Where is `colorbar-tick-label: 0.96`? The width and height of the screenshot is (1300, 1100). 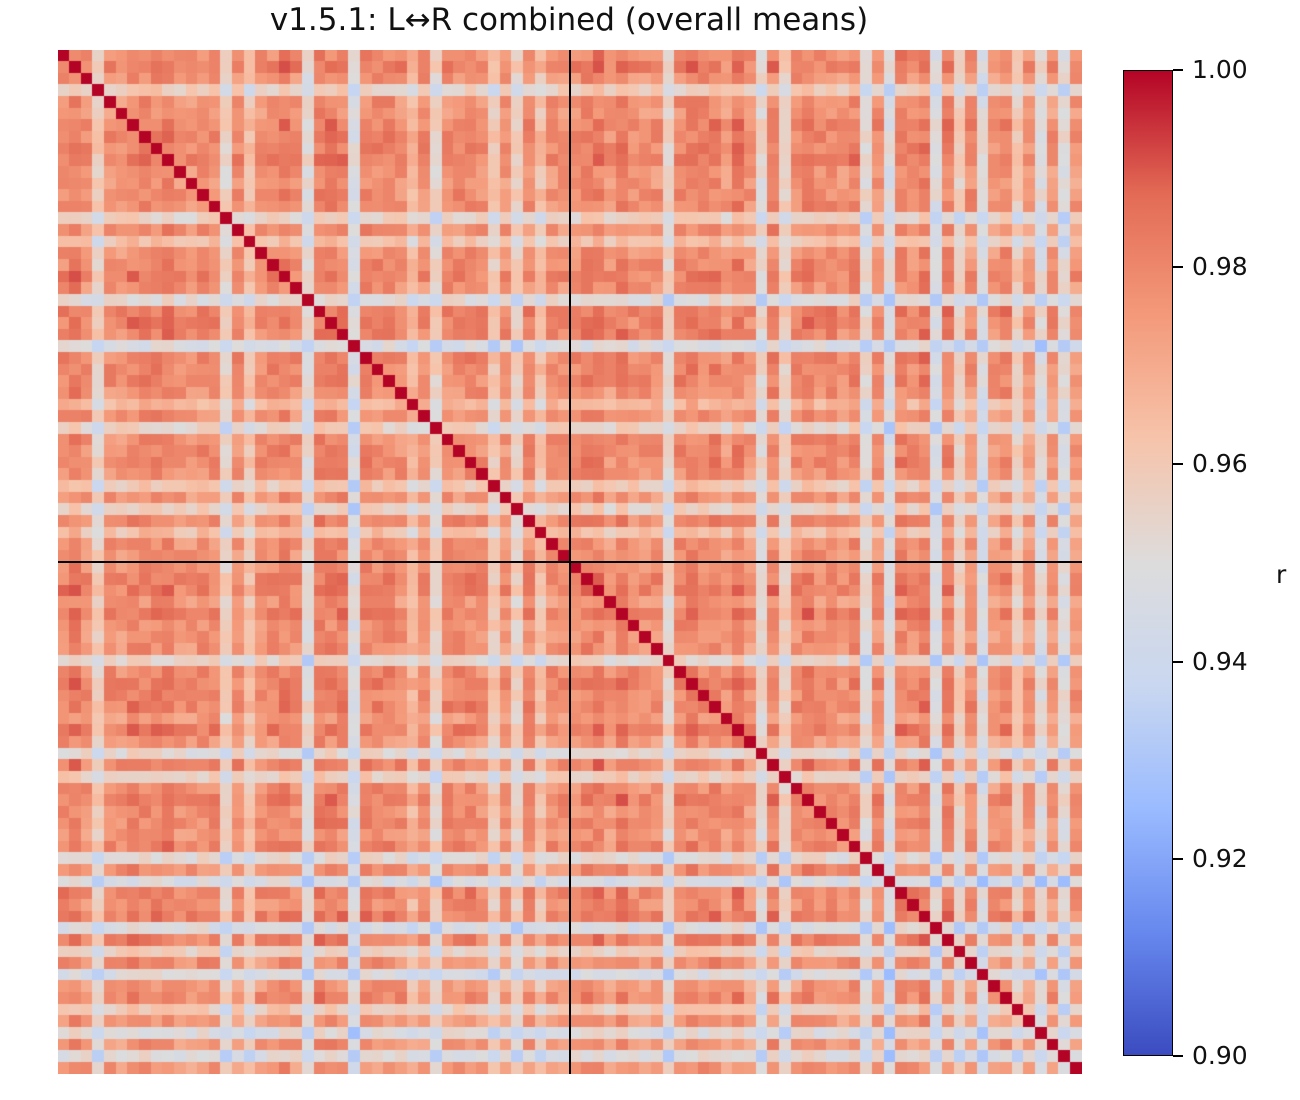
colorbar-tick-label: 0.96 is located at coordinates (1220, 464).